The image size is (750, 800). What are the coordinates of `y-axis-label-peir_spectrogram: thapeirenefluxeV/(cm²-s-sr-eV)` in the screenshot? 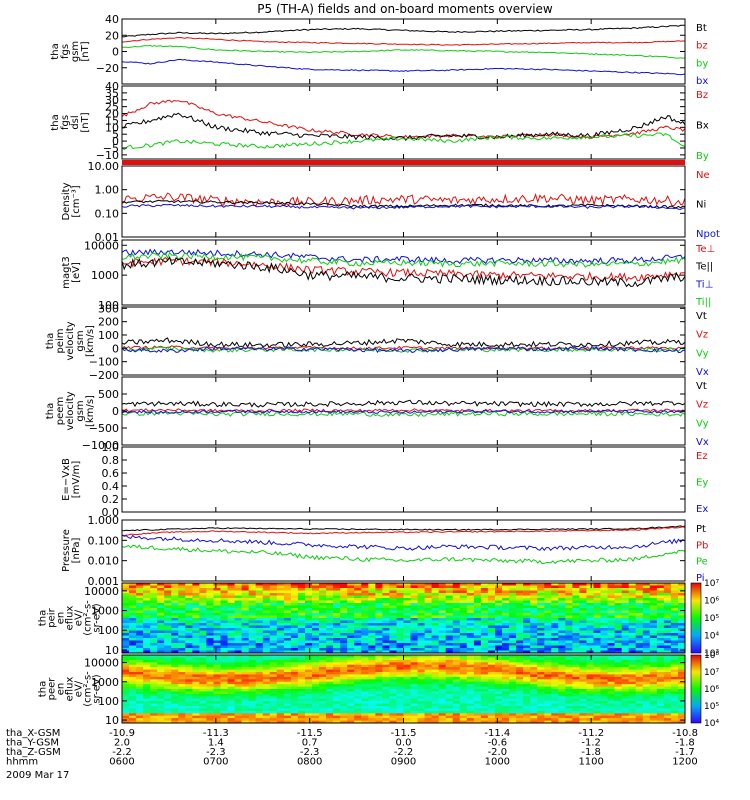 It's located at (70, 618).